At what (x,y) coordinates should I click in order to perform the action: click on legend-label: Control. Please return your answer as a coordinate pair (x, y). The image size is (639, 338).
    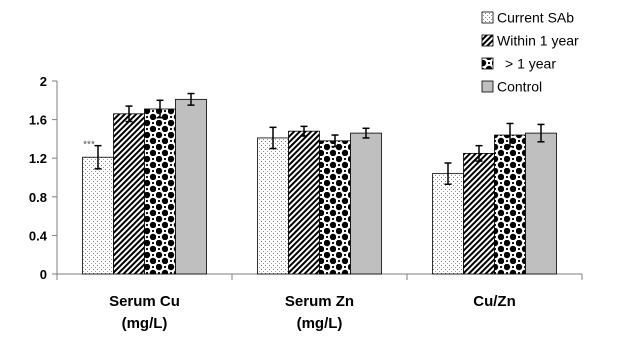
    Looking at the image, I should click on (519, 87).